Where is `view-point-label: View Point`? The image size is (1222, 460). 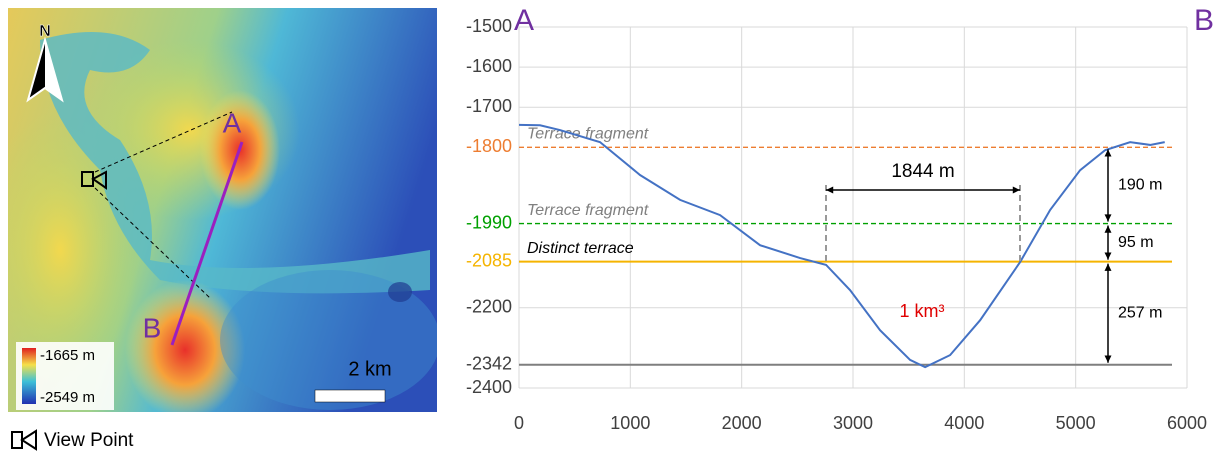 view-point-label: View Point is located at coordinates (89, 440).